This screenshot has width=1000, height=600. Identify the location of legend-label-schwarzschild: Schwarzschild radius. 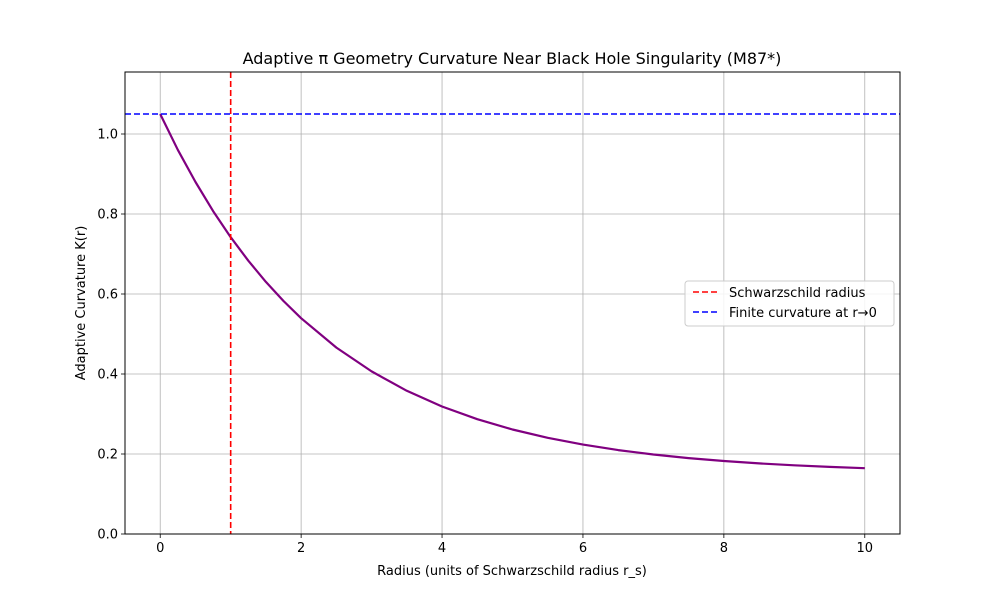
(797, 293).